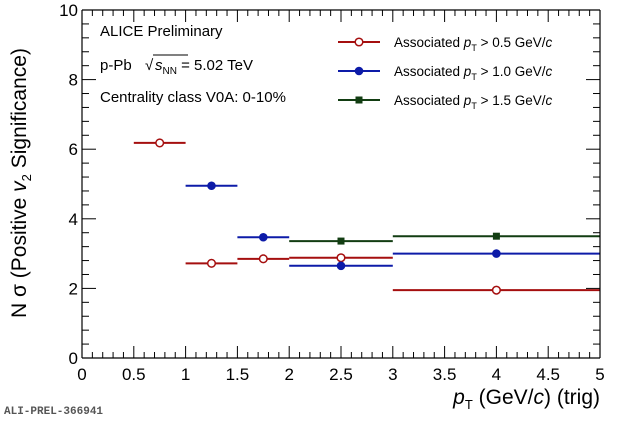 This screenshot has height=424, width=620. I want to click on x-tick-label: 4, so click(496, 374).